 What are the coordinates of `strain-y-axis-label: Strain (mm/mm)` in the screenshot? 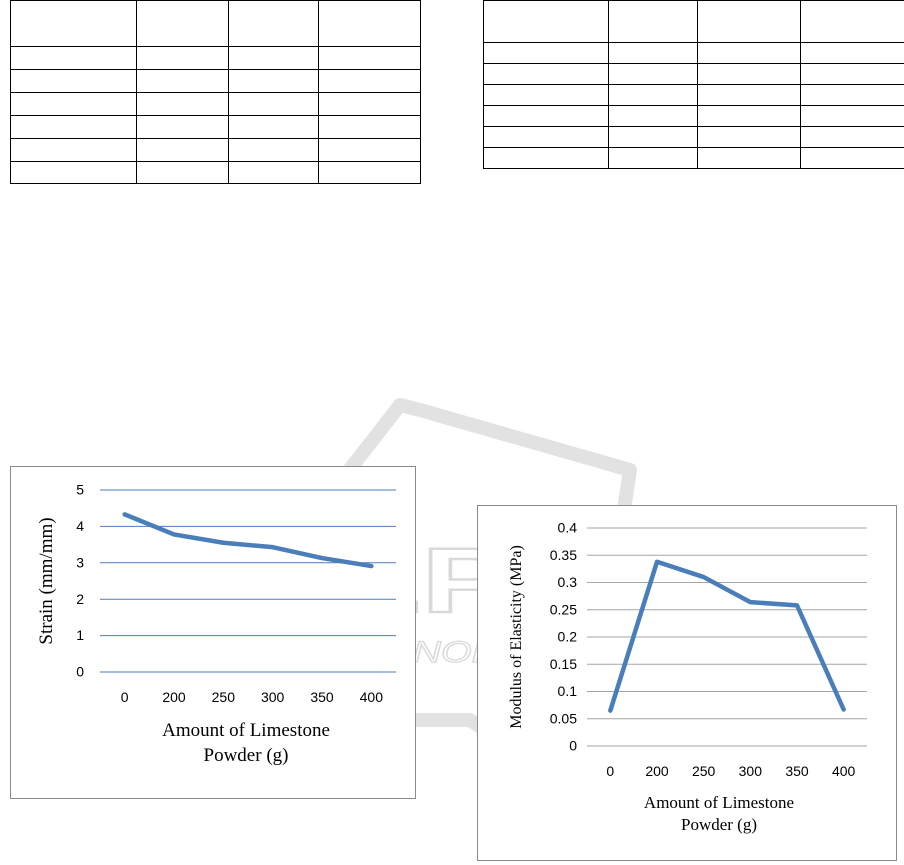 It's located at (46, 580).